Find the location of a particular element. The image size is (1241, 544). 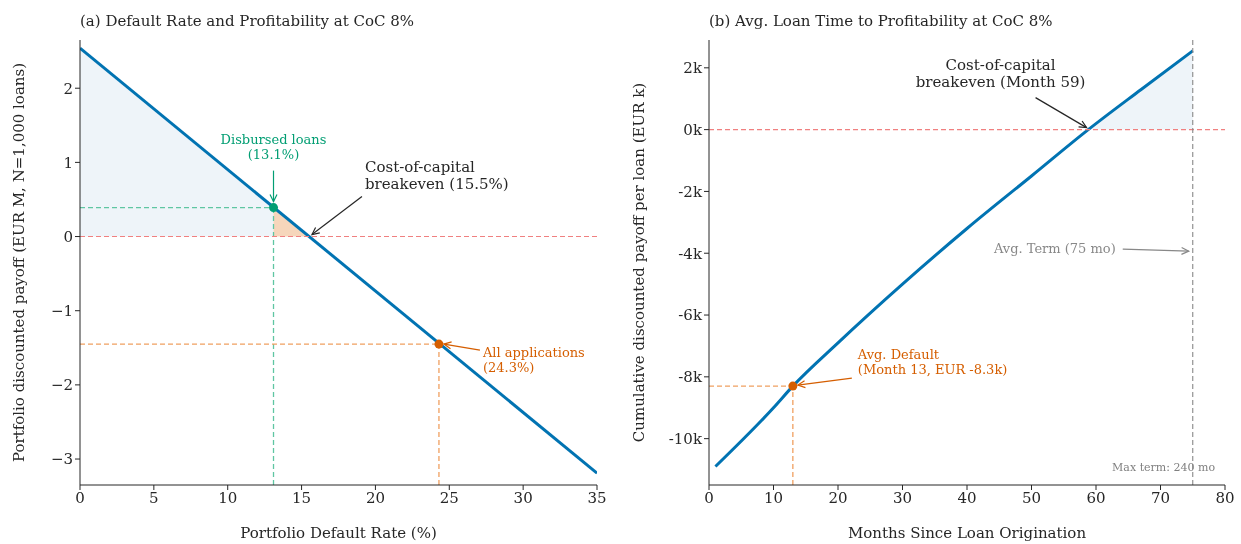

y-tick-label: −2 is located at coordinates (61, 385).